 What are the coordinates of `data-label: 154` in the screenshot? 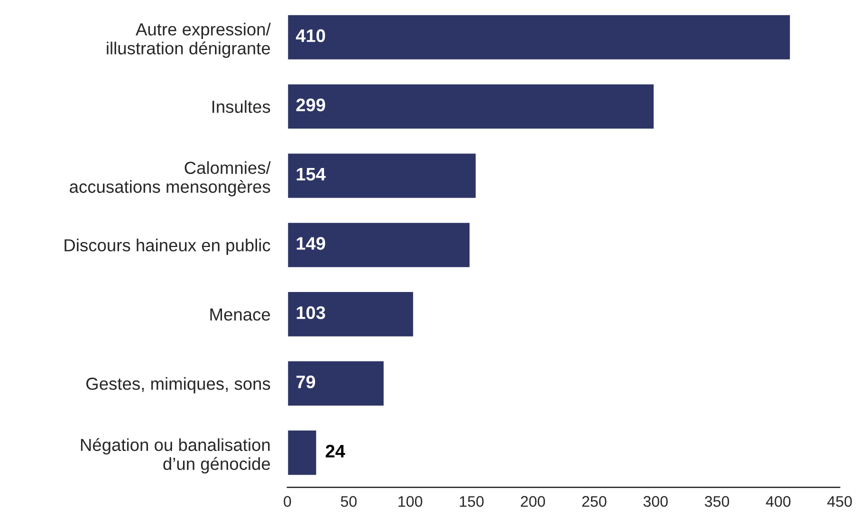 It's located at (311, 174).